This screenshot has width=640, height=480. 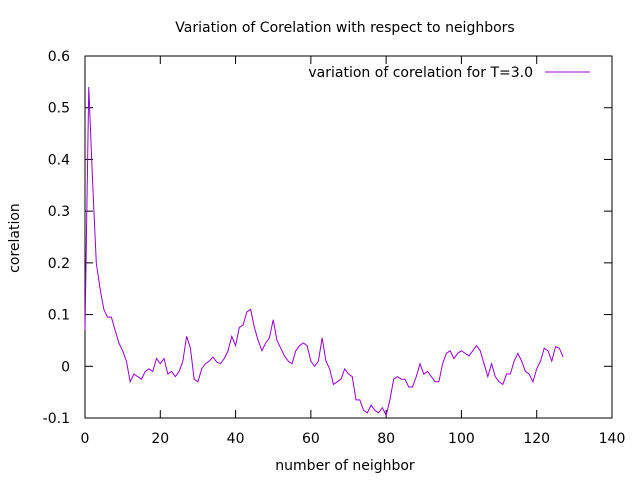 I want to click on x-tick-label: 60, so click(x=311, y=439).